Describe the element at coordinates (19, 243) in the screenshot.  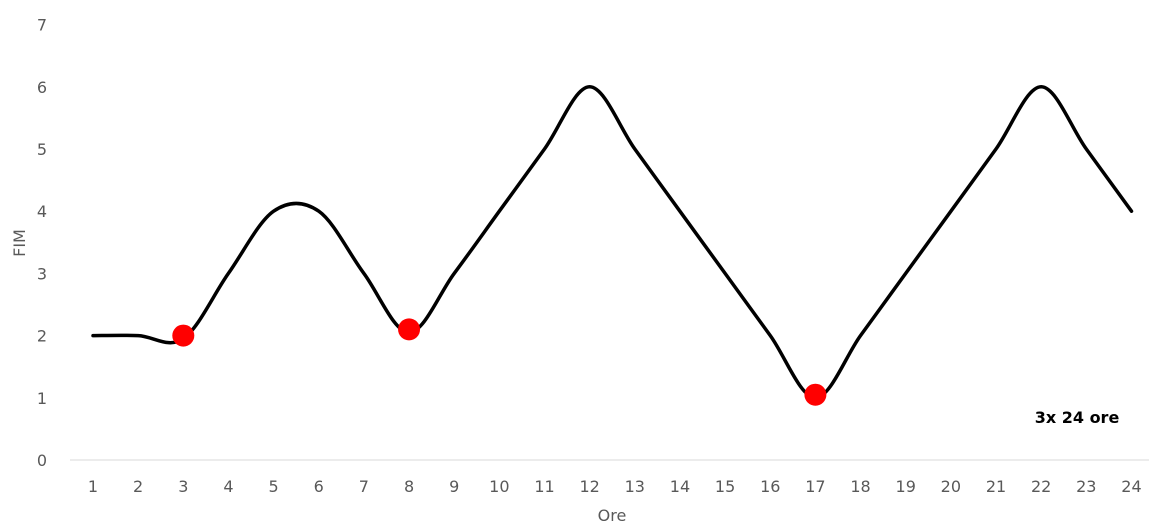
I see `y-axis-title: FIM` at that location.